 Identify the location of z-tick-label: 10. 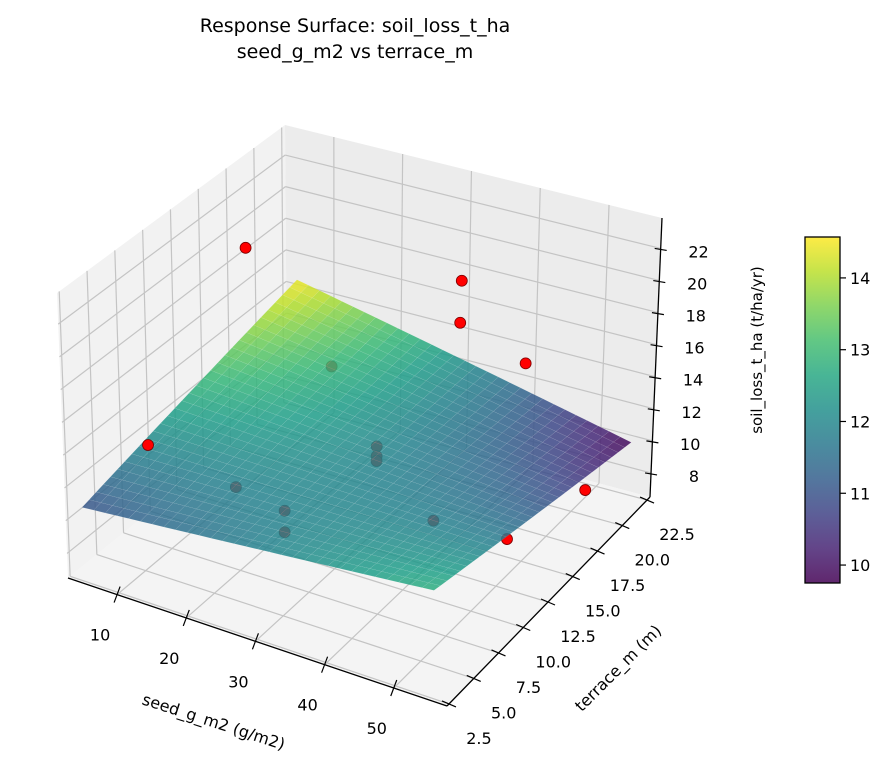
(690, 444).